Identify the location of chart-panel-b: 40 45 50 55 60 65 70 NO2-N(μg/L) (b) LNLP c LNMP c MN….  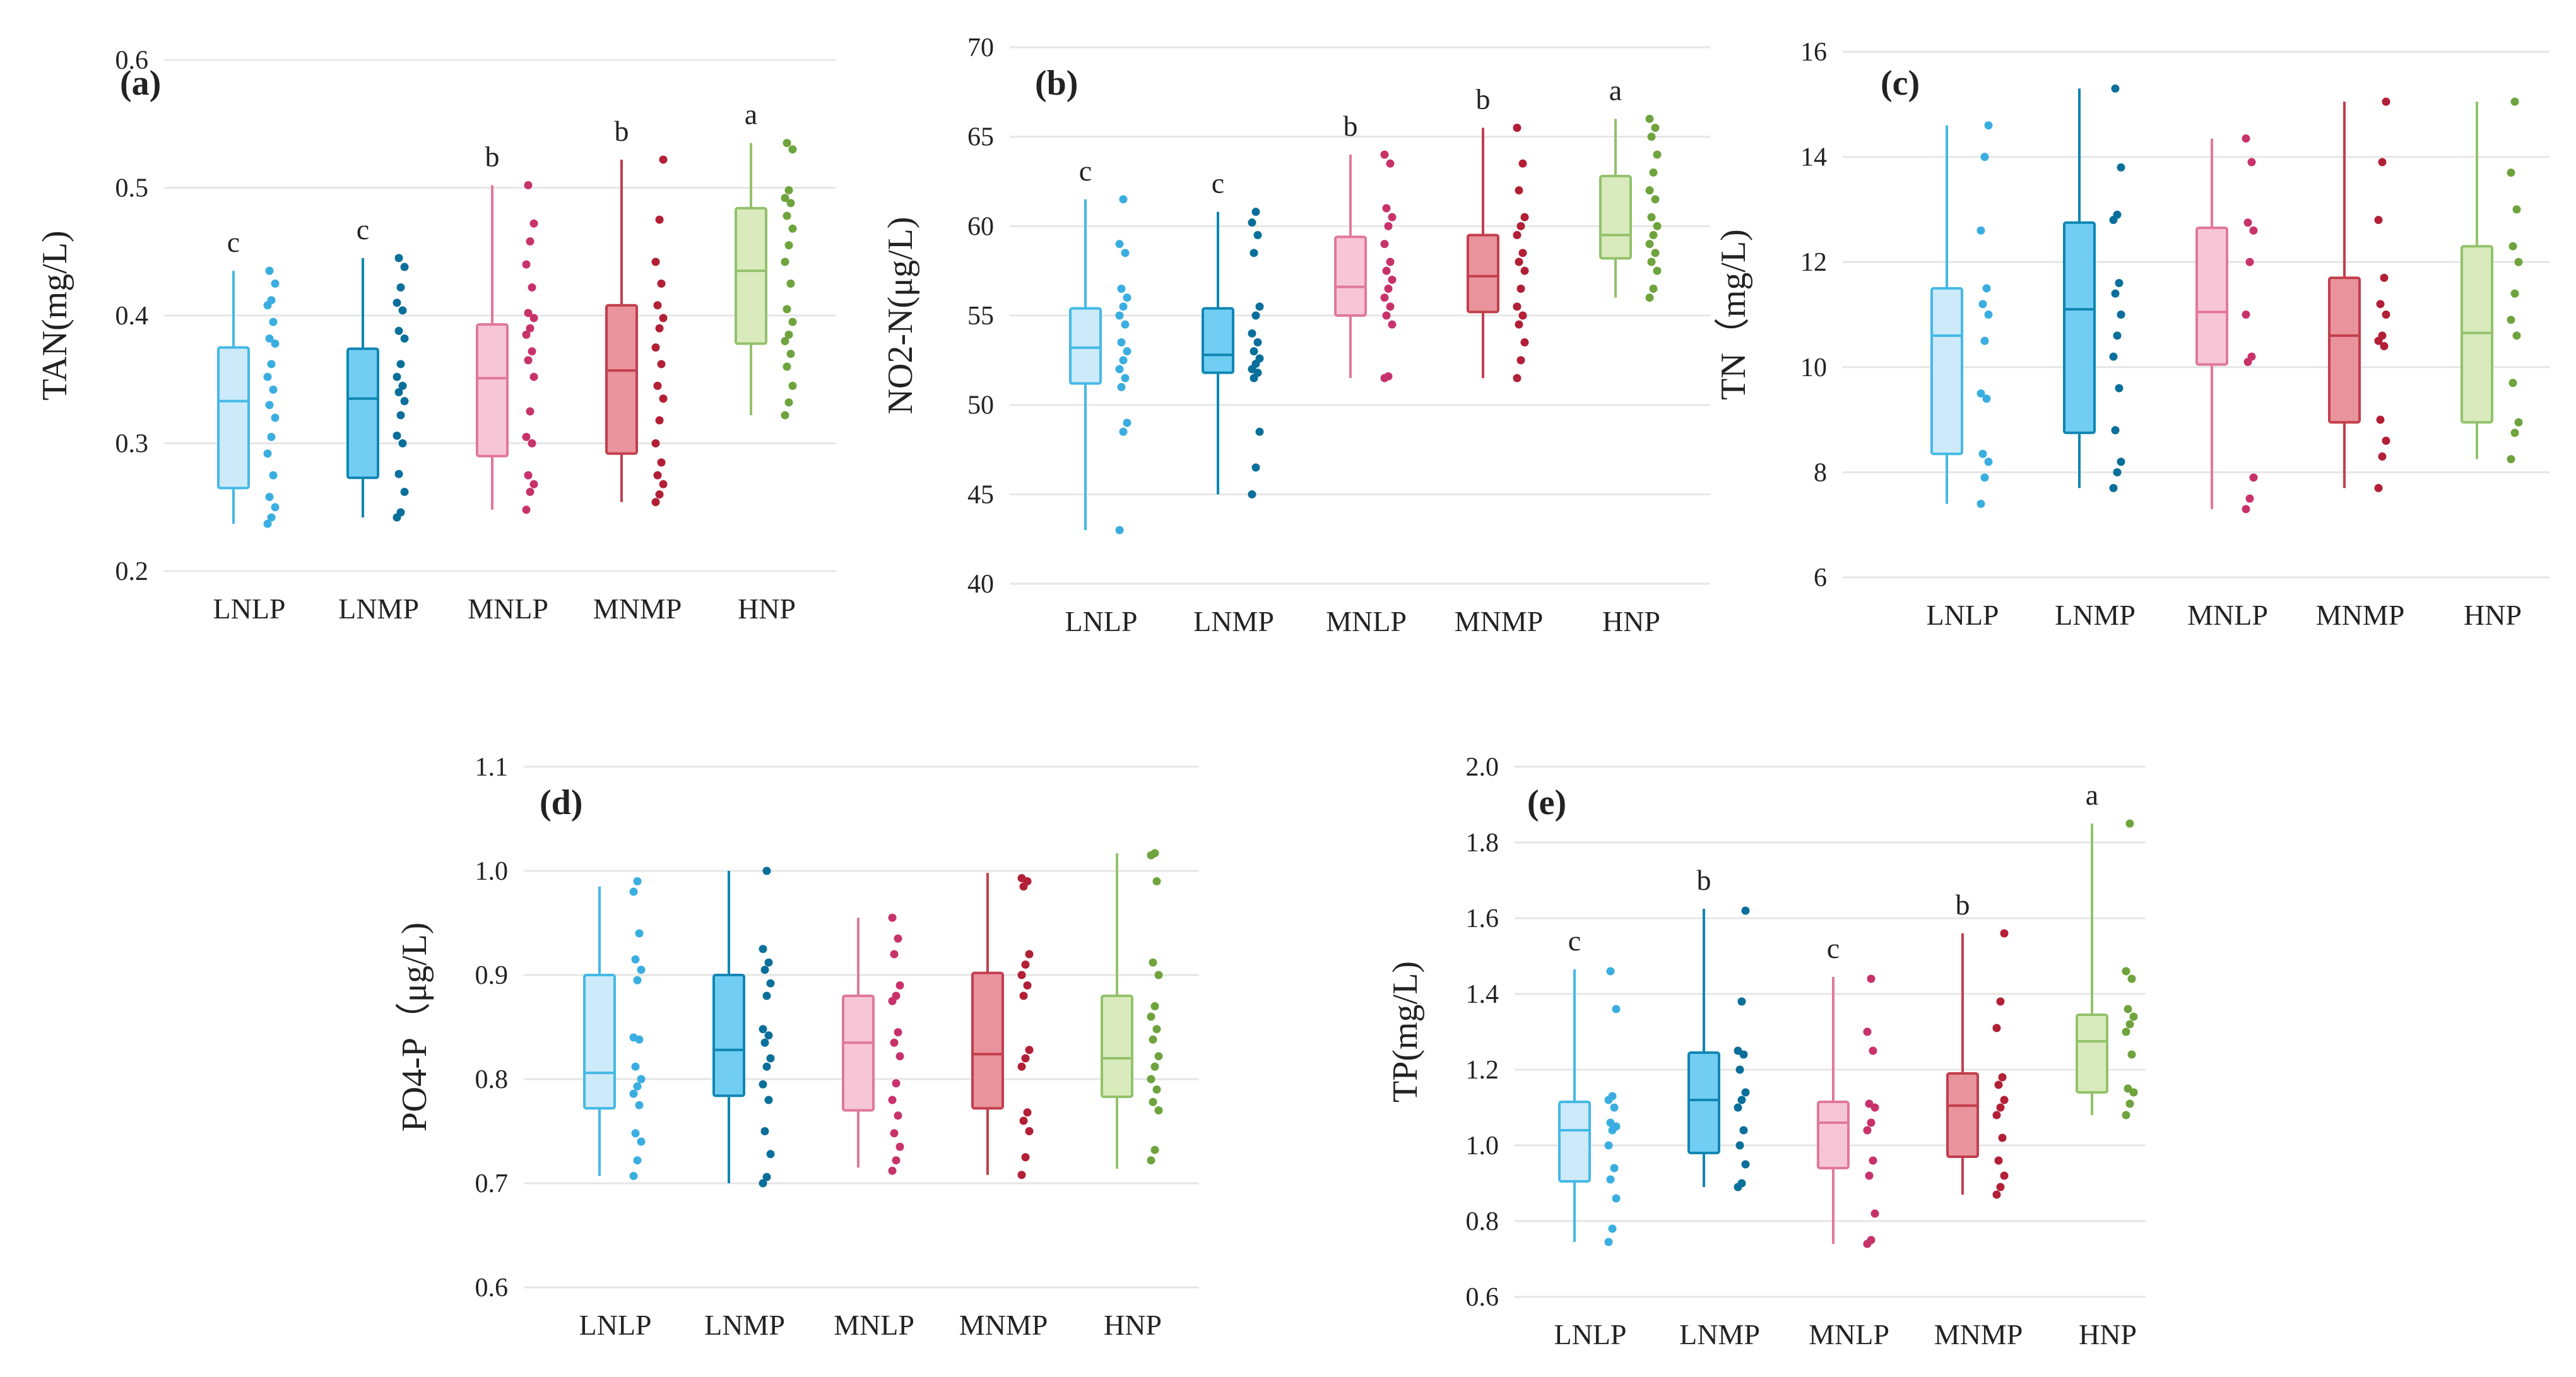
(1295, 335).